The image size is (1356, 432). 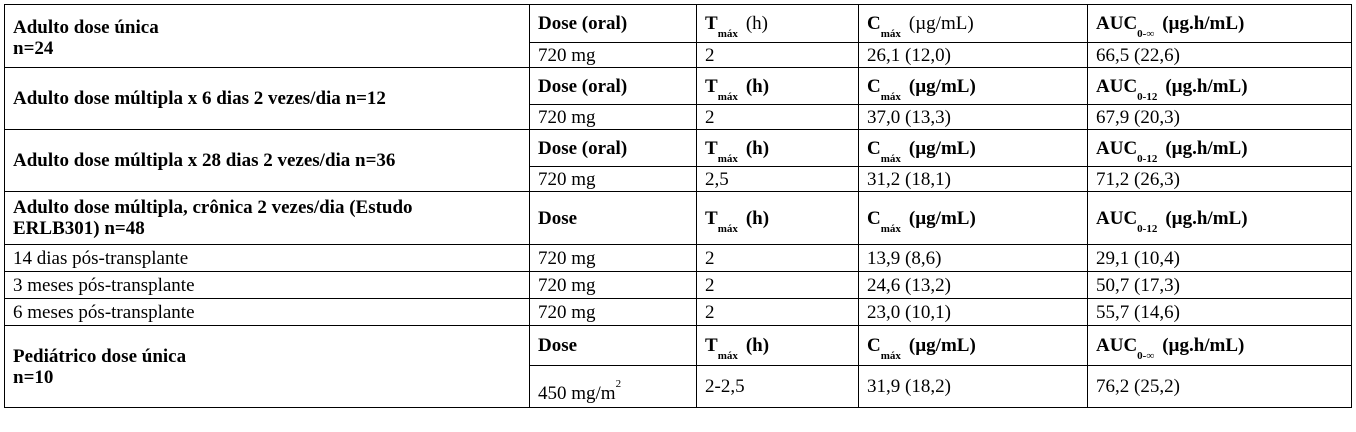 I want to click on cmax-cell: 26,1 (12,0), so click(x=973, y=55).